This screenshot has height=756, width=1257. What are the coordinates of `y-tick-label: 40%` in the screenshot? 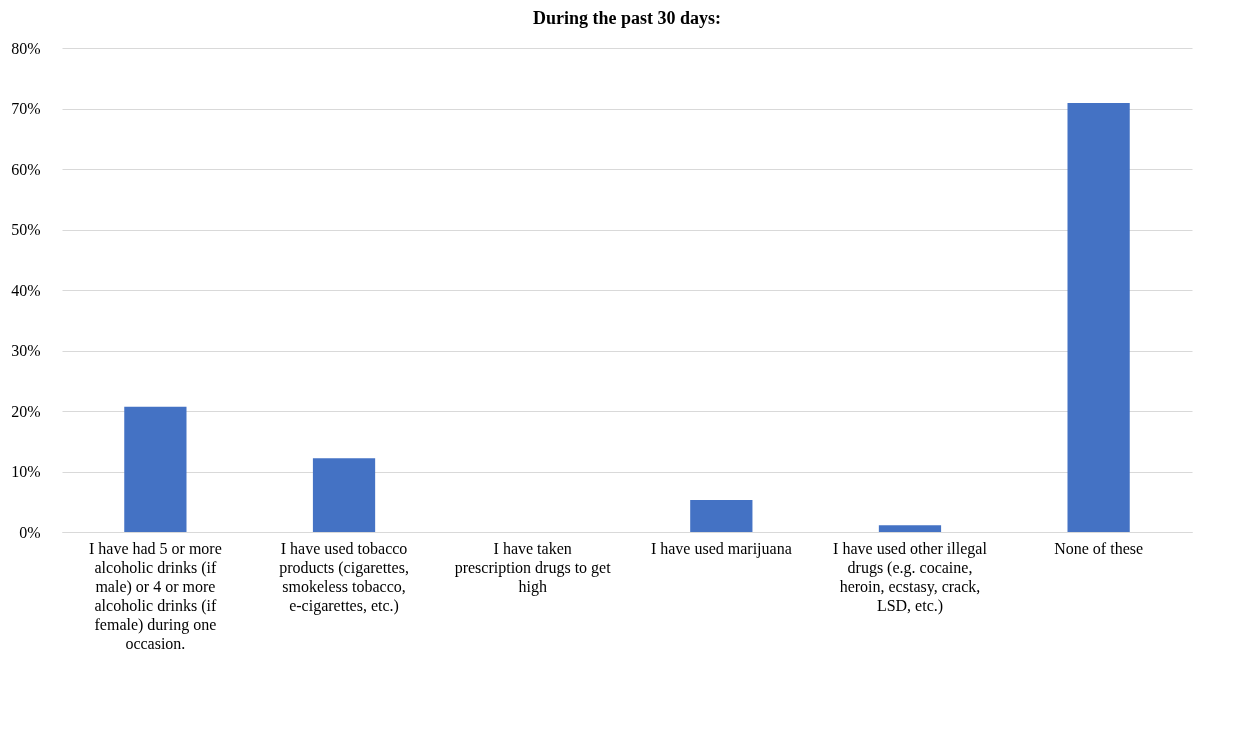 It's located at (26, 290).